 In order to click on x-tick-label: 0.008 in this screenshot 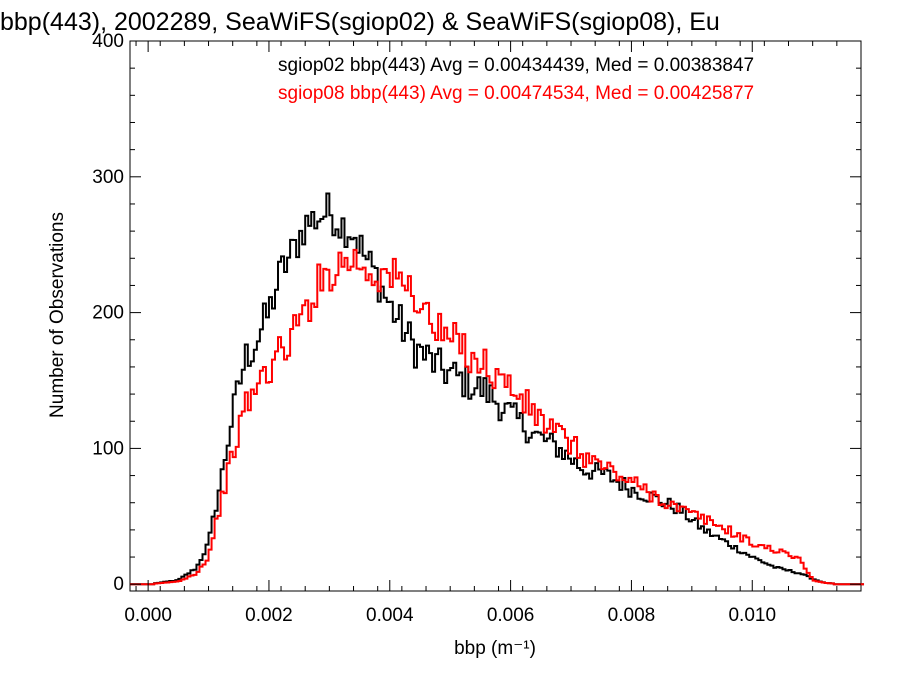, I will do `click(632, 615)`.